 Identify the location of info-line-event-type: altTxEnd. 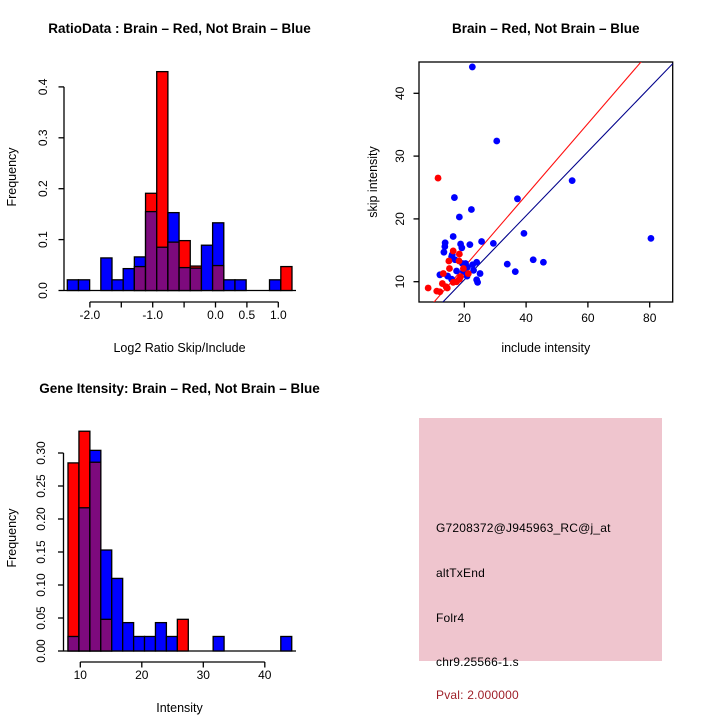
(460, 573).